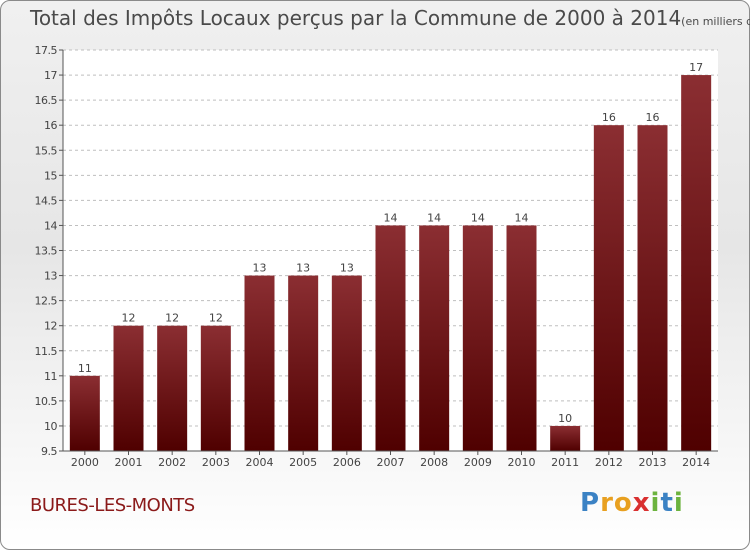 This screenshot has width=750, height=550. What do you see at coordinates (46, 351) in the screenshot?
I see `y-tick-label: 11.5` at bounding box center [46, 351].